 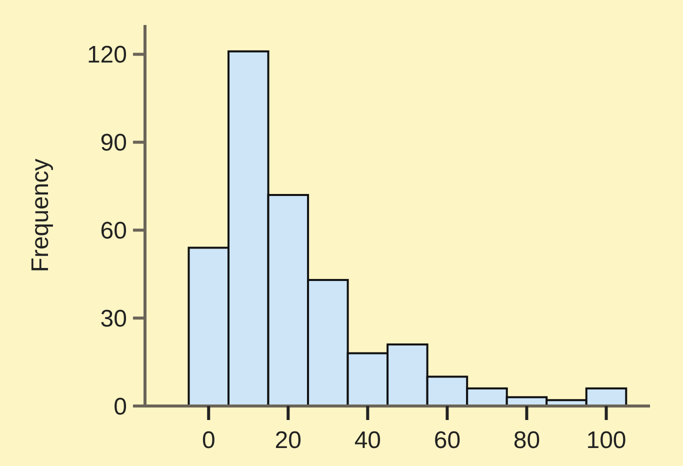 What do you see at coordinates (120, 406) in the screenshot?
I see `y-tick-label: 0` at bounding box center [120, 406].